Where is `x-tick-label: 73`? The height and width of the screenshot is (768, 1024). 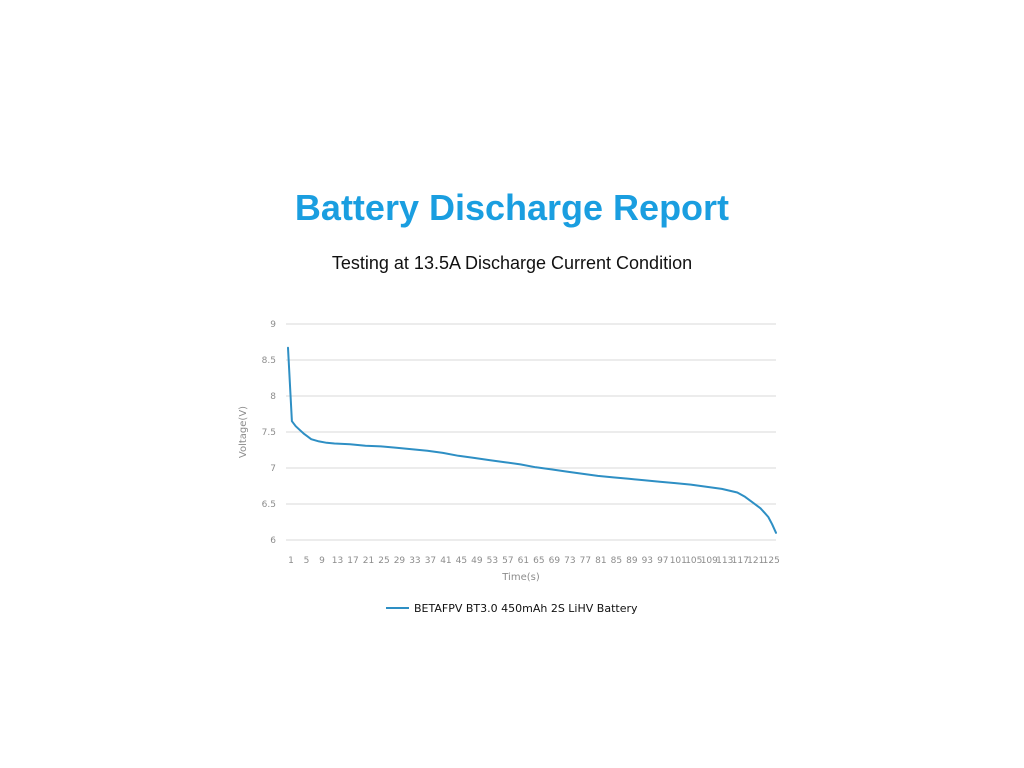
x-tick-label: 73 is located at coordinates (569, 561).